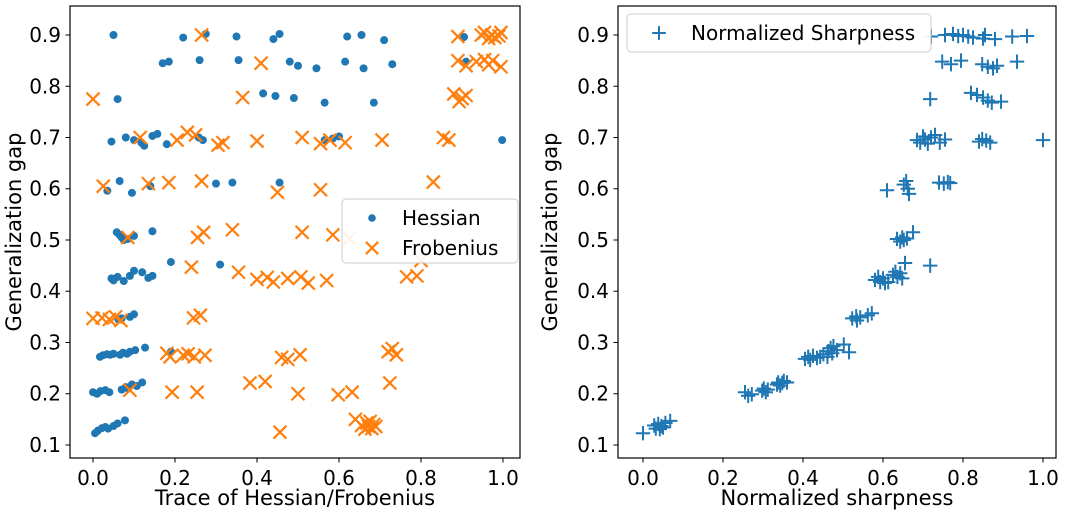  I want to click on x-axis-label: Trace of Hessian/Frobenius, so click(294, 498).